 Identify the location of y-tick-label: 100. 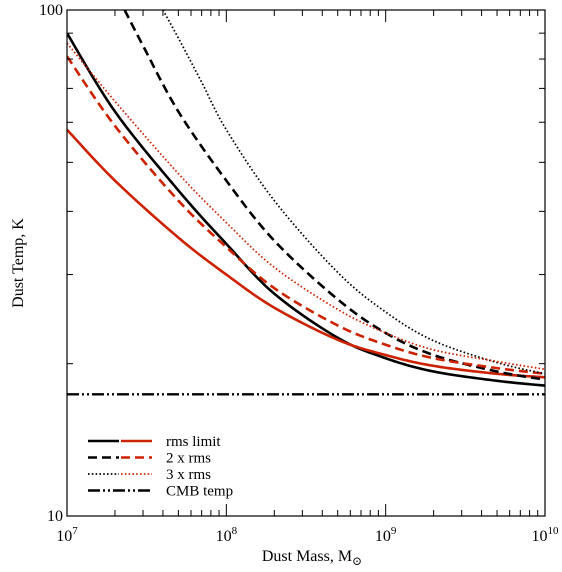
(51, 10).